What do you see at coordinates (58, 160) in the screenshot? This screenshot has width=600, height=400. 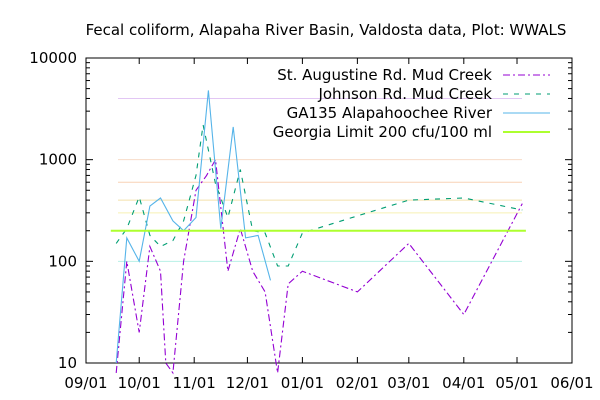 I see `y-tick-label: 1000` at bounding box center [58, 160].